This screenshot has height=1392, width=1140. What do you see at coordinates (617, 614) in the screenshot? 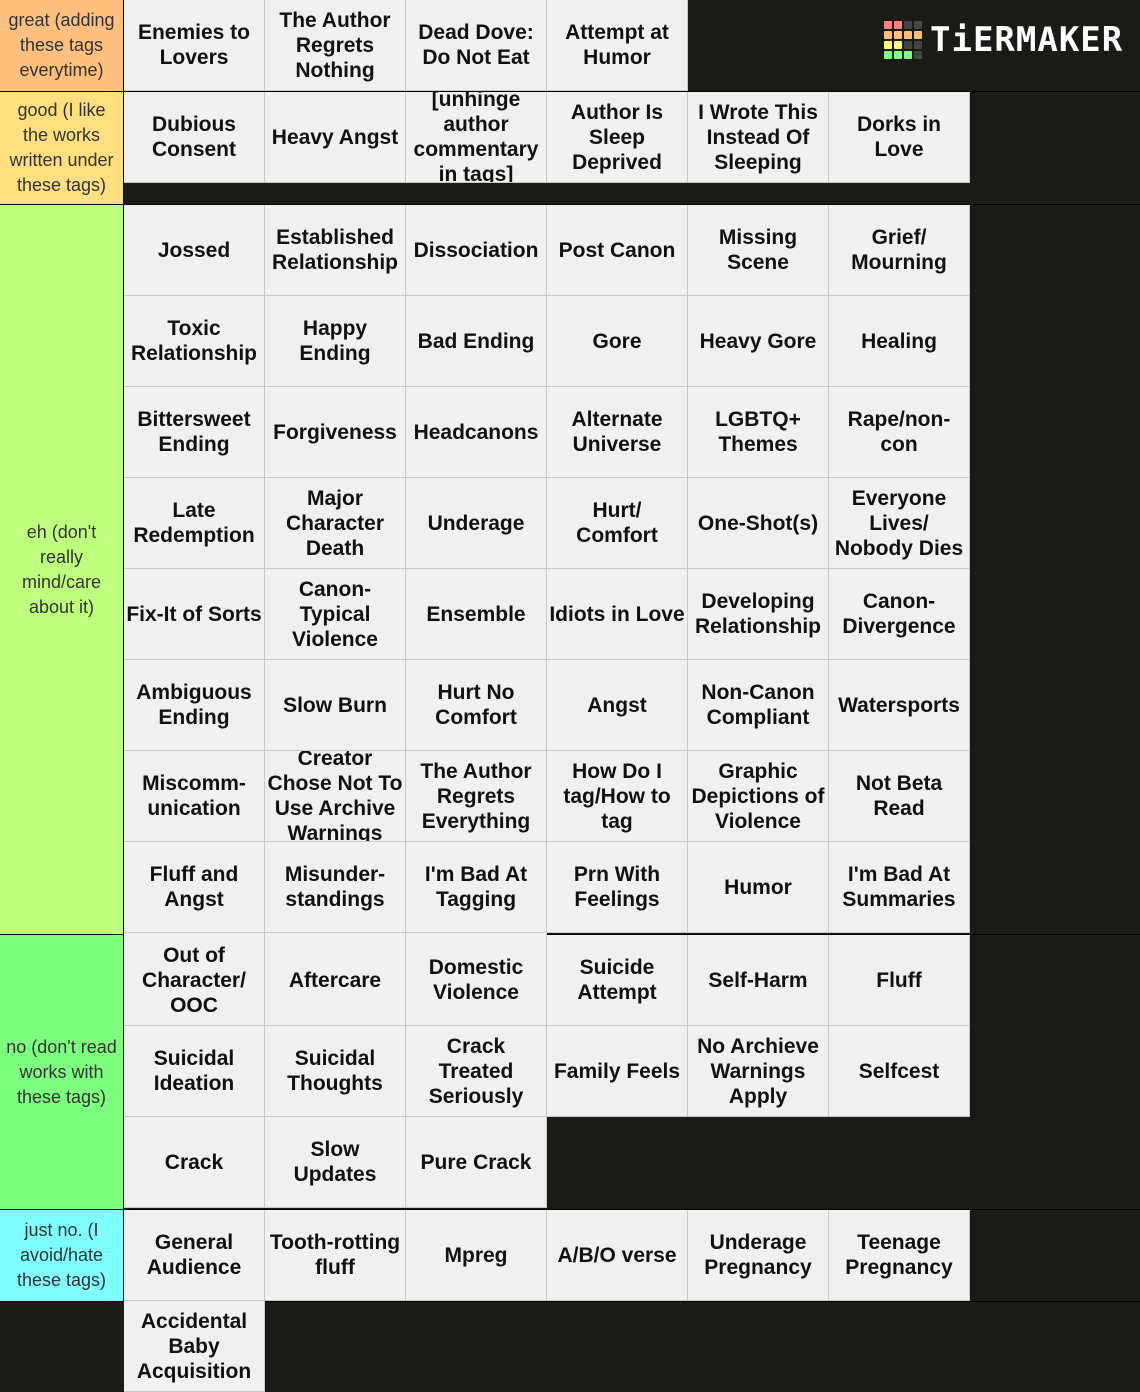
I see `tier-item: Idiots in Love` at bounding box center [617, 614].